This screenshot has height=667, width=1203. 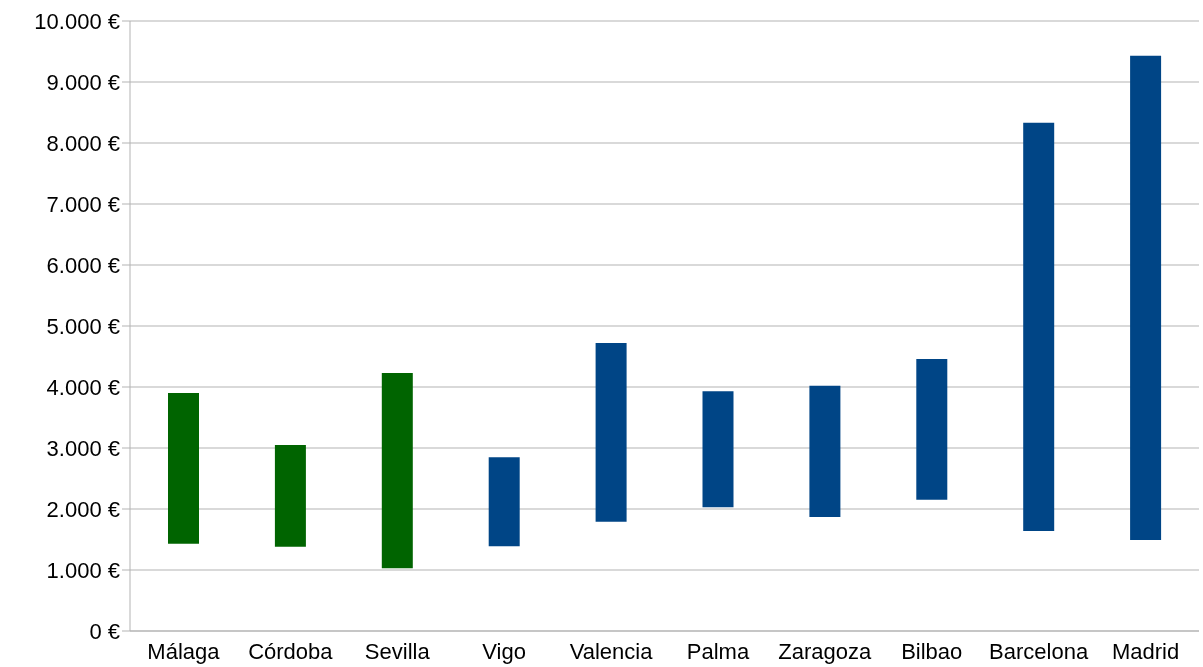 I want to click on x-tick-label: Valencia, so click(x=611, y=651).